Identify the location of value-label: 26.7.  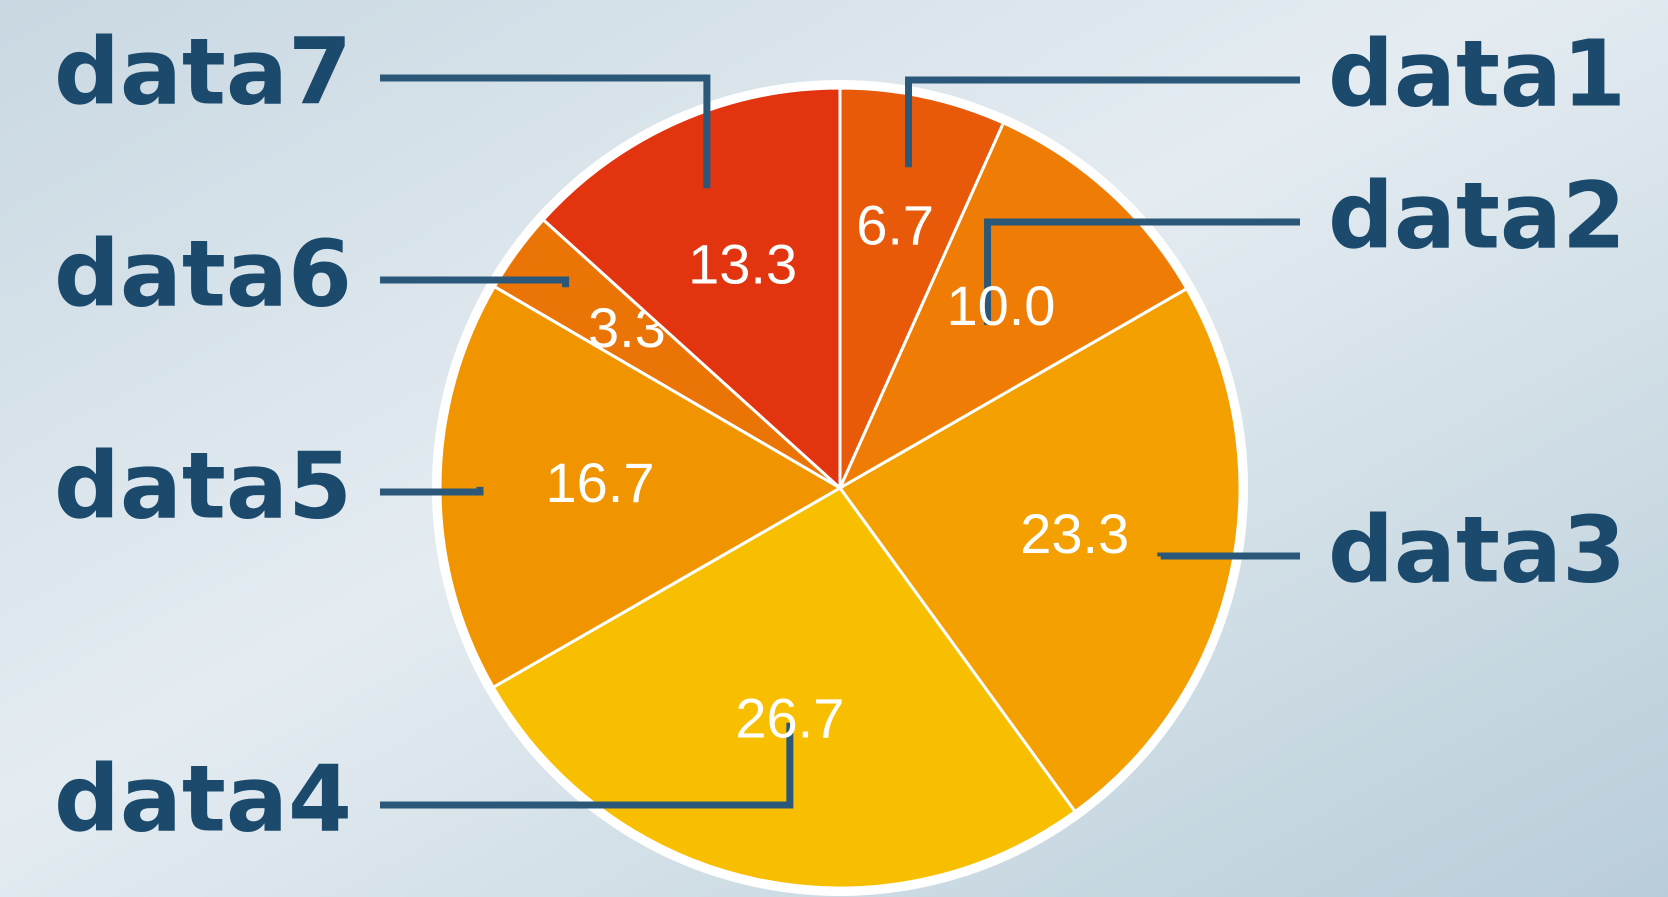
(789, 717).